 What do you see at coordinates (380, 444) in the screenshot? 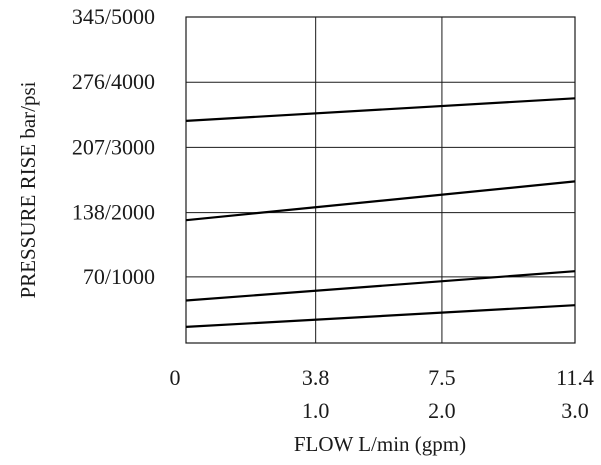
I see `x-axis-title: FLOW L/min (gpm)` at bounding box center [380, 444].